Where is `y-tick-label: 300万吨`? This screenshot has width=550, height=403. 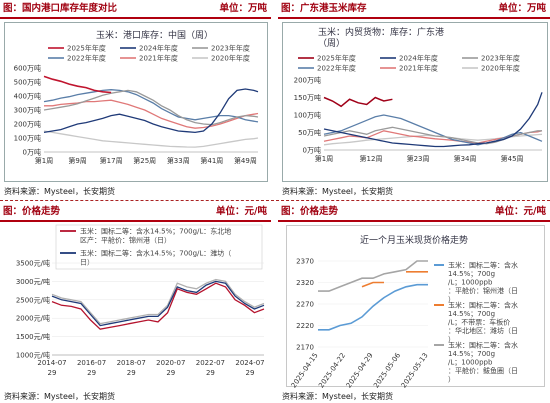
y-tick-label: 300万吨 is located at coordinates (27, 110).